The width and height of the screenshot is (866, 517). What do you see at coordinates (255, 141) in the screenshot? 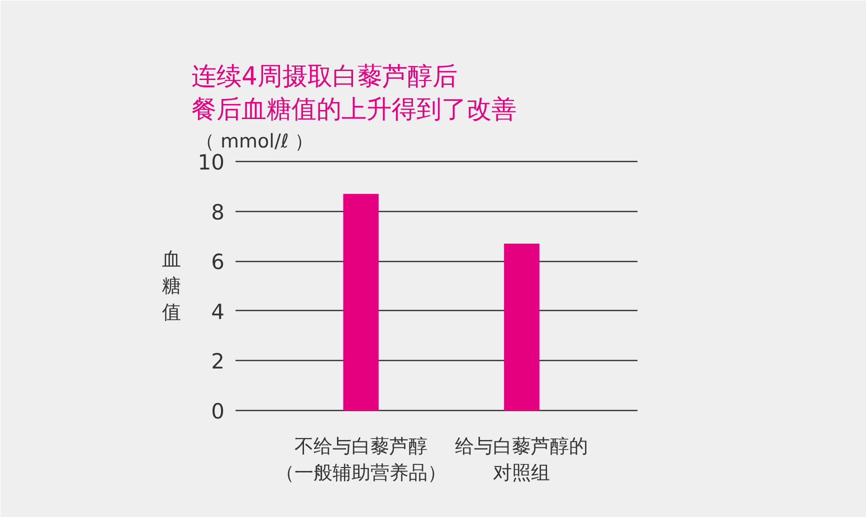
I see `text: （ mmol/ℓ ）` at bounding box center [255, 141].